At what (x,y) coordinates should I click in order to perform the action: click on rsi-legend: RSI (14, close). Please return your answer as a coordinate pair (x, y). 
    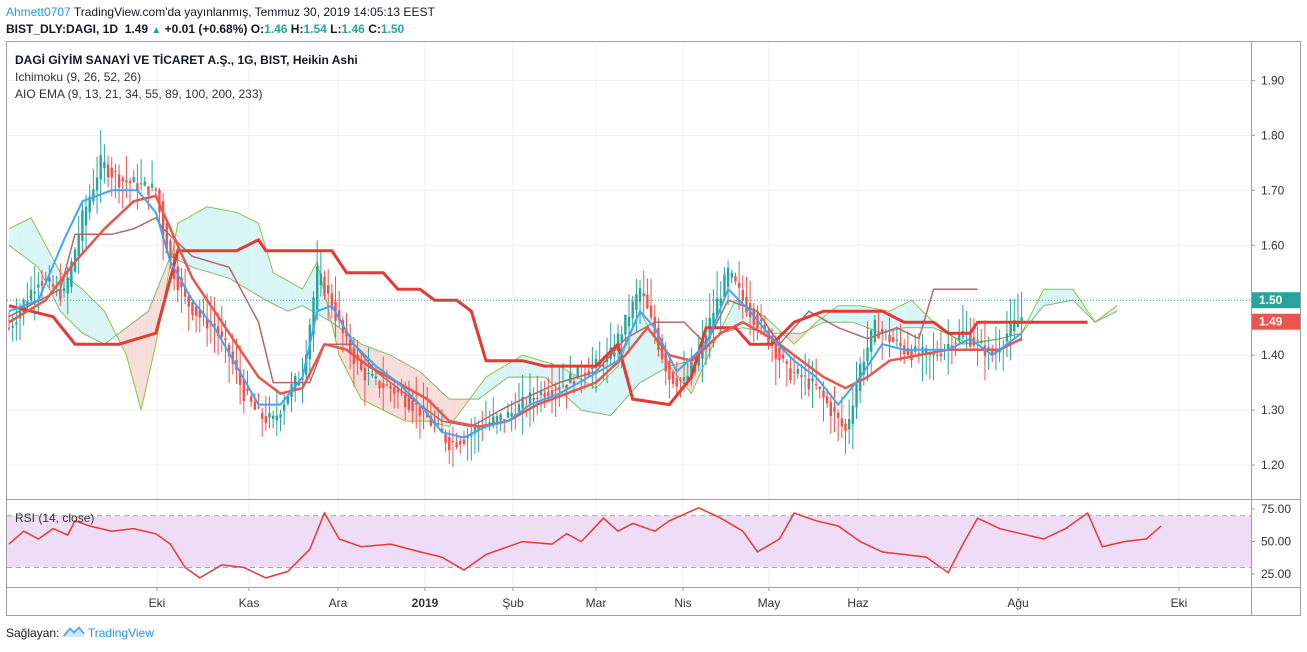
    Looking at the image, I should click on (55, 518).